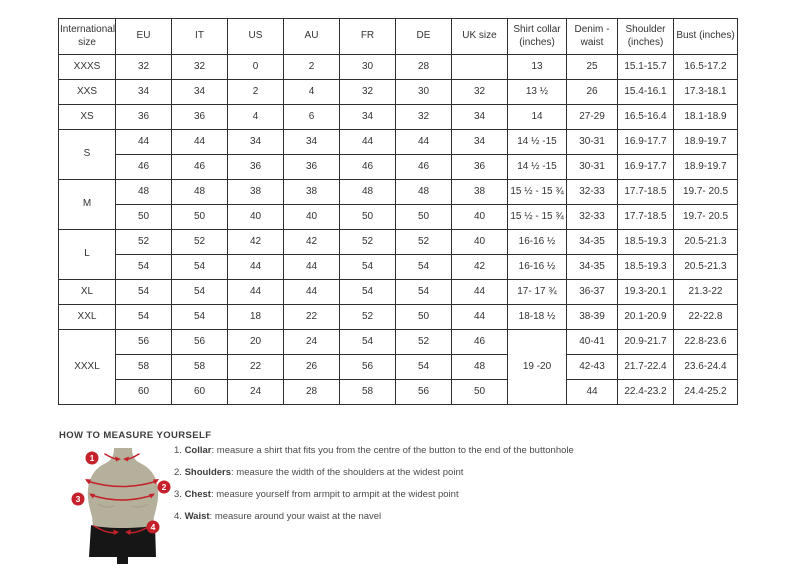 The height and width of the screenshot is (571, 787). Describe the element at coordinates (295, 516) in the screenshot. I see `instruction-text: : measure around your waist at the navel` at that location.